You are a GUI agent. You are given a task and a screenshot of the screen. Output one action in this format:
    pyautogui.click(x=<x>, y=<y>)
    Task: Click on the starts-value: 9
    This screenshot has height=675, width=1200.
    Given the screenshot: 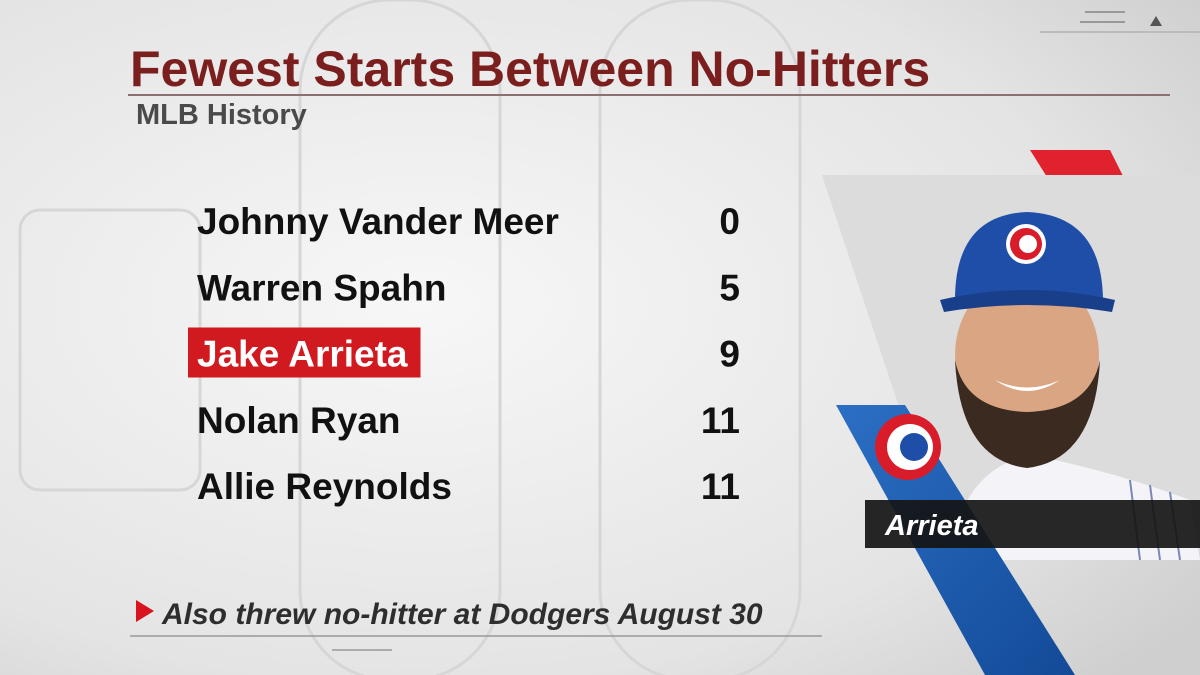 What is the action you would take?
    pyautogui.click(x=729, y=354)
    